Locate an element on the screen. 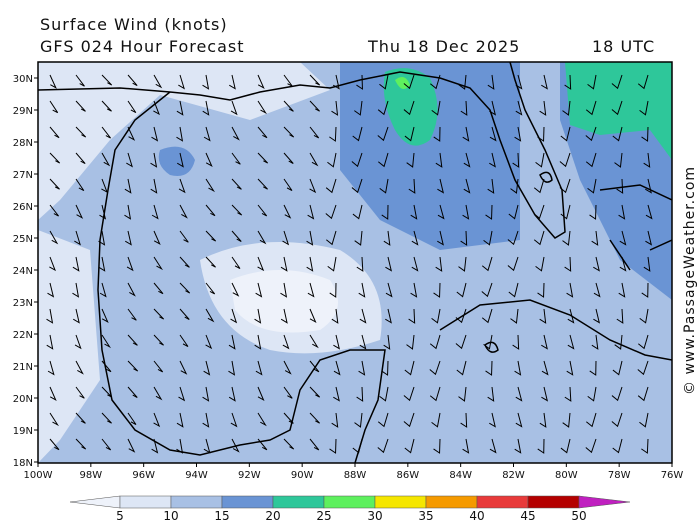 Image resolution: width=700 pixels, height=529 pixels. title: Surface Wind (knots) is located at coordinates (134, 24).